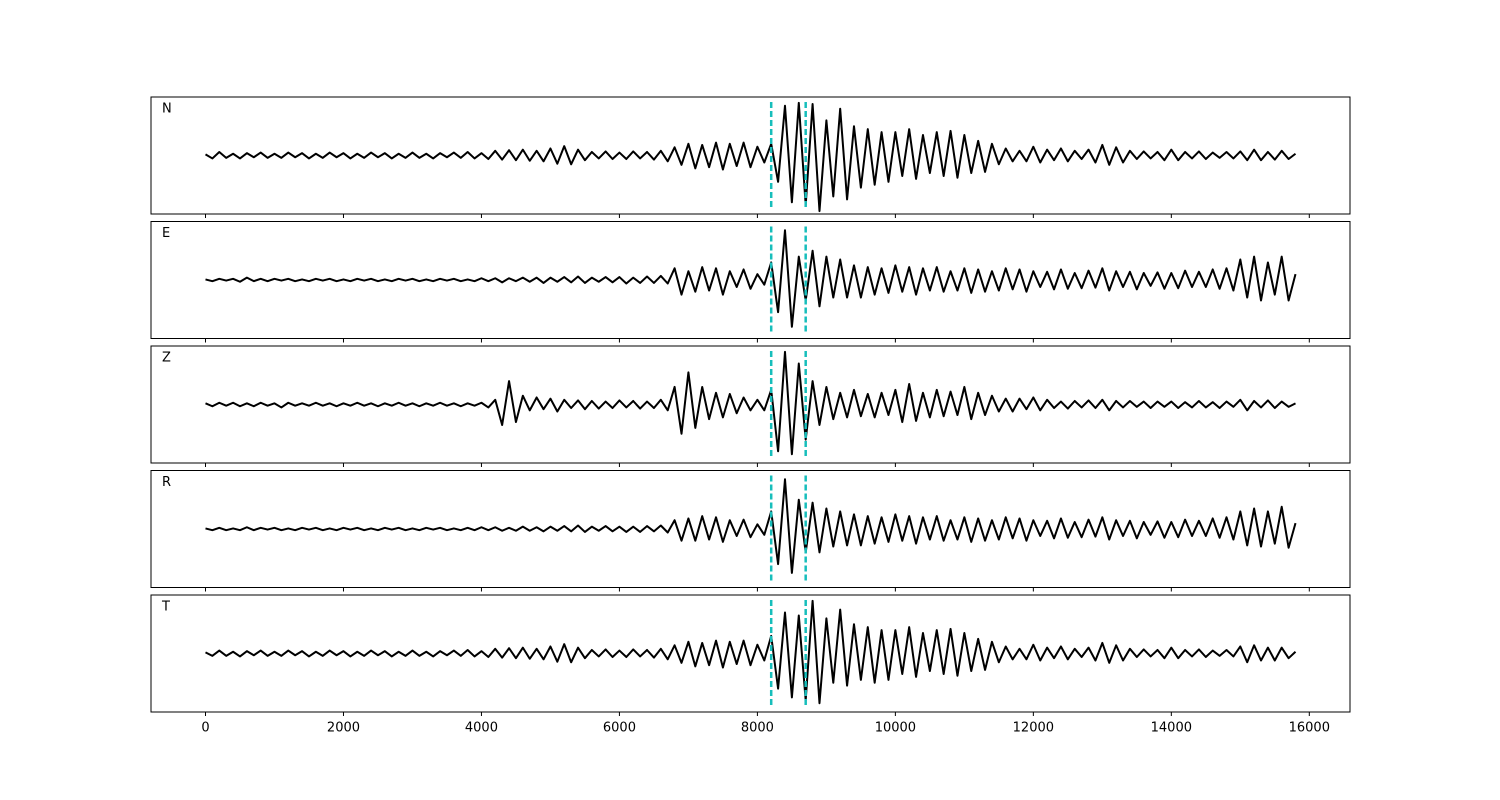 Image resolution: width=1500 pixels, height=800 pixels. I want to click on panel-label: Z, so click(166, 358).